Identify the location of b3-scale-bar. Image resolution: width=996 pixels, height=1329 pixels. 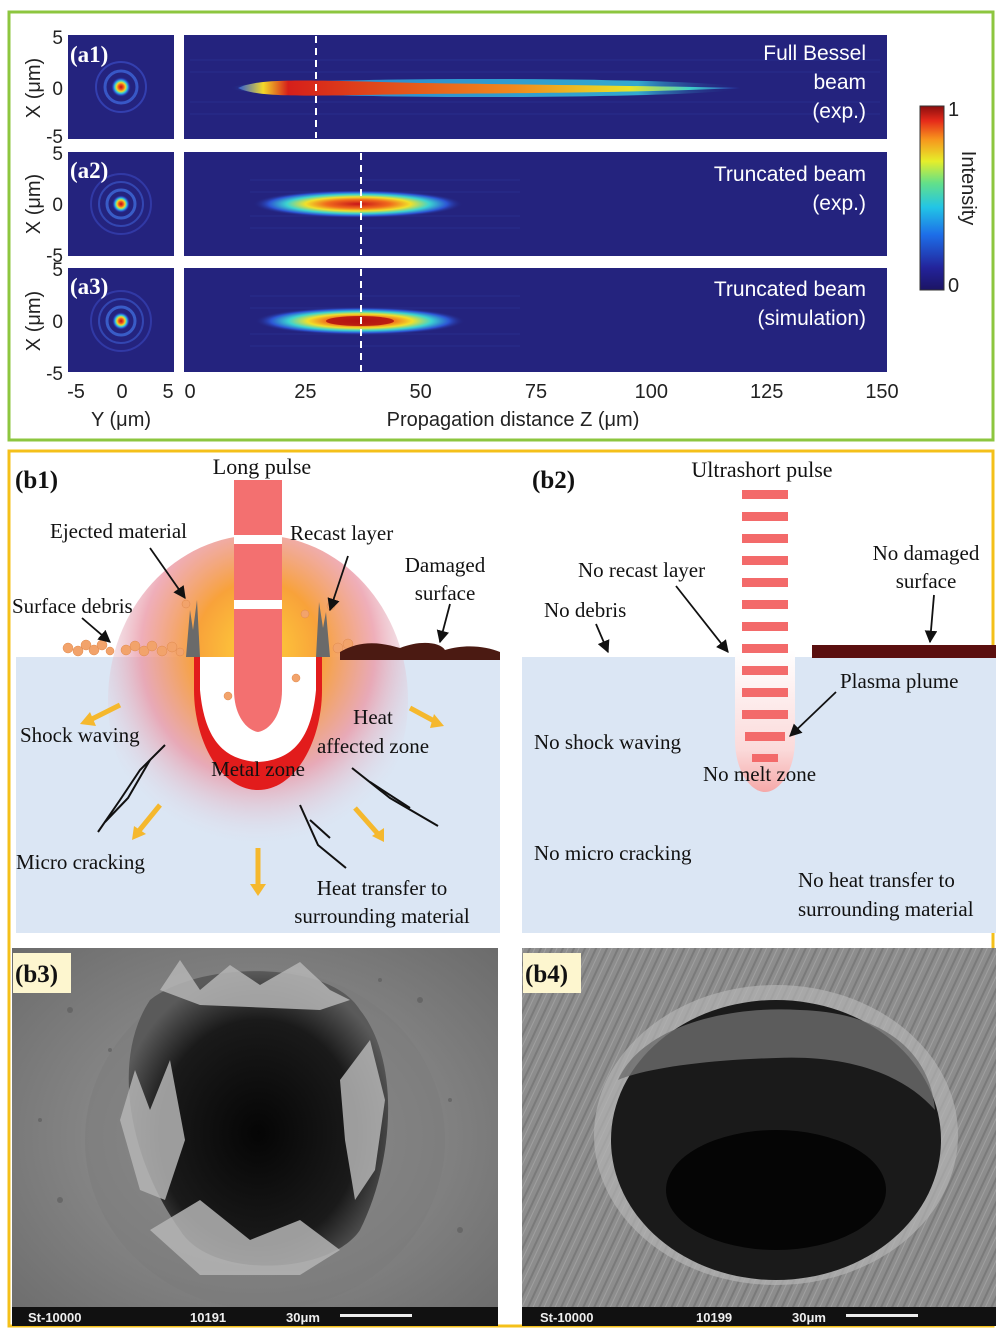
(376, 1315).